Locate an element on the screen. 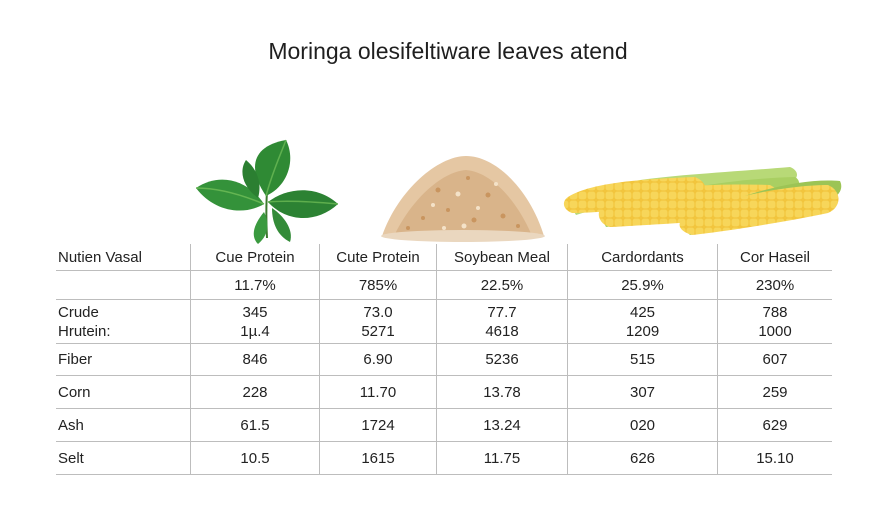 This screenshot has height=512, width=896. column-header: Nutien Vasal is located at coordinates (123, 257).